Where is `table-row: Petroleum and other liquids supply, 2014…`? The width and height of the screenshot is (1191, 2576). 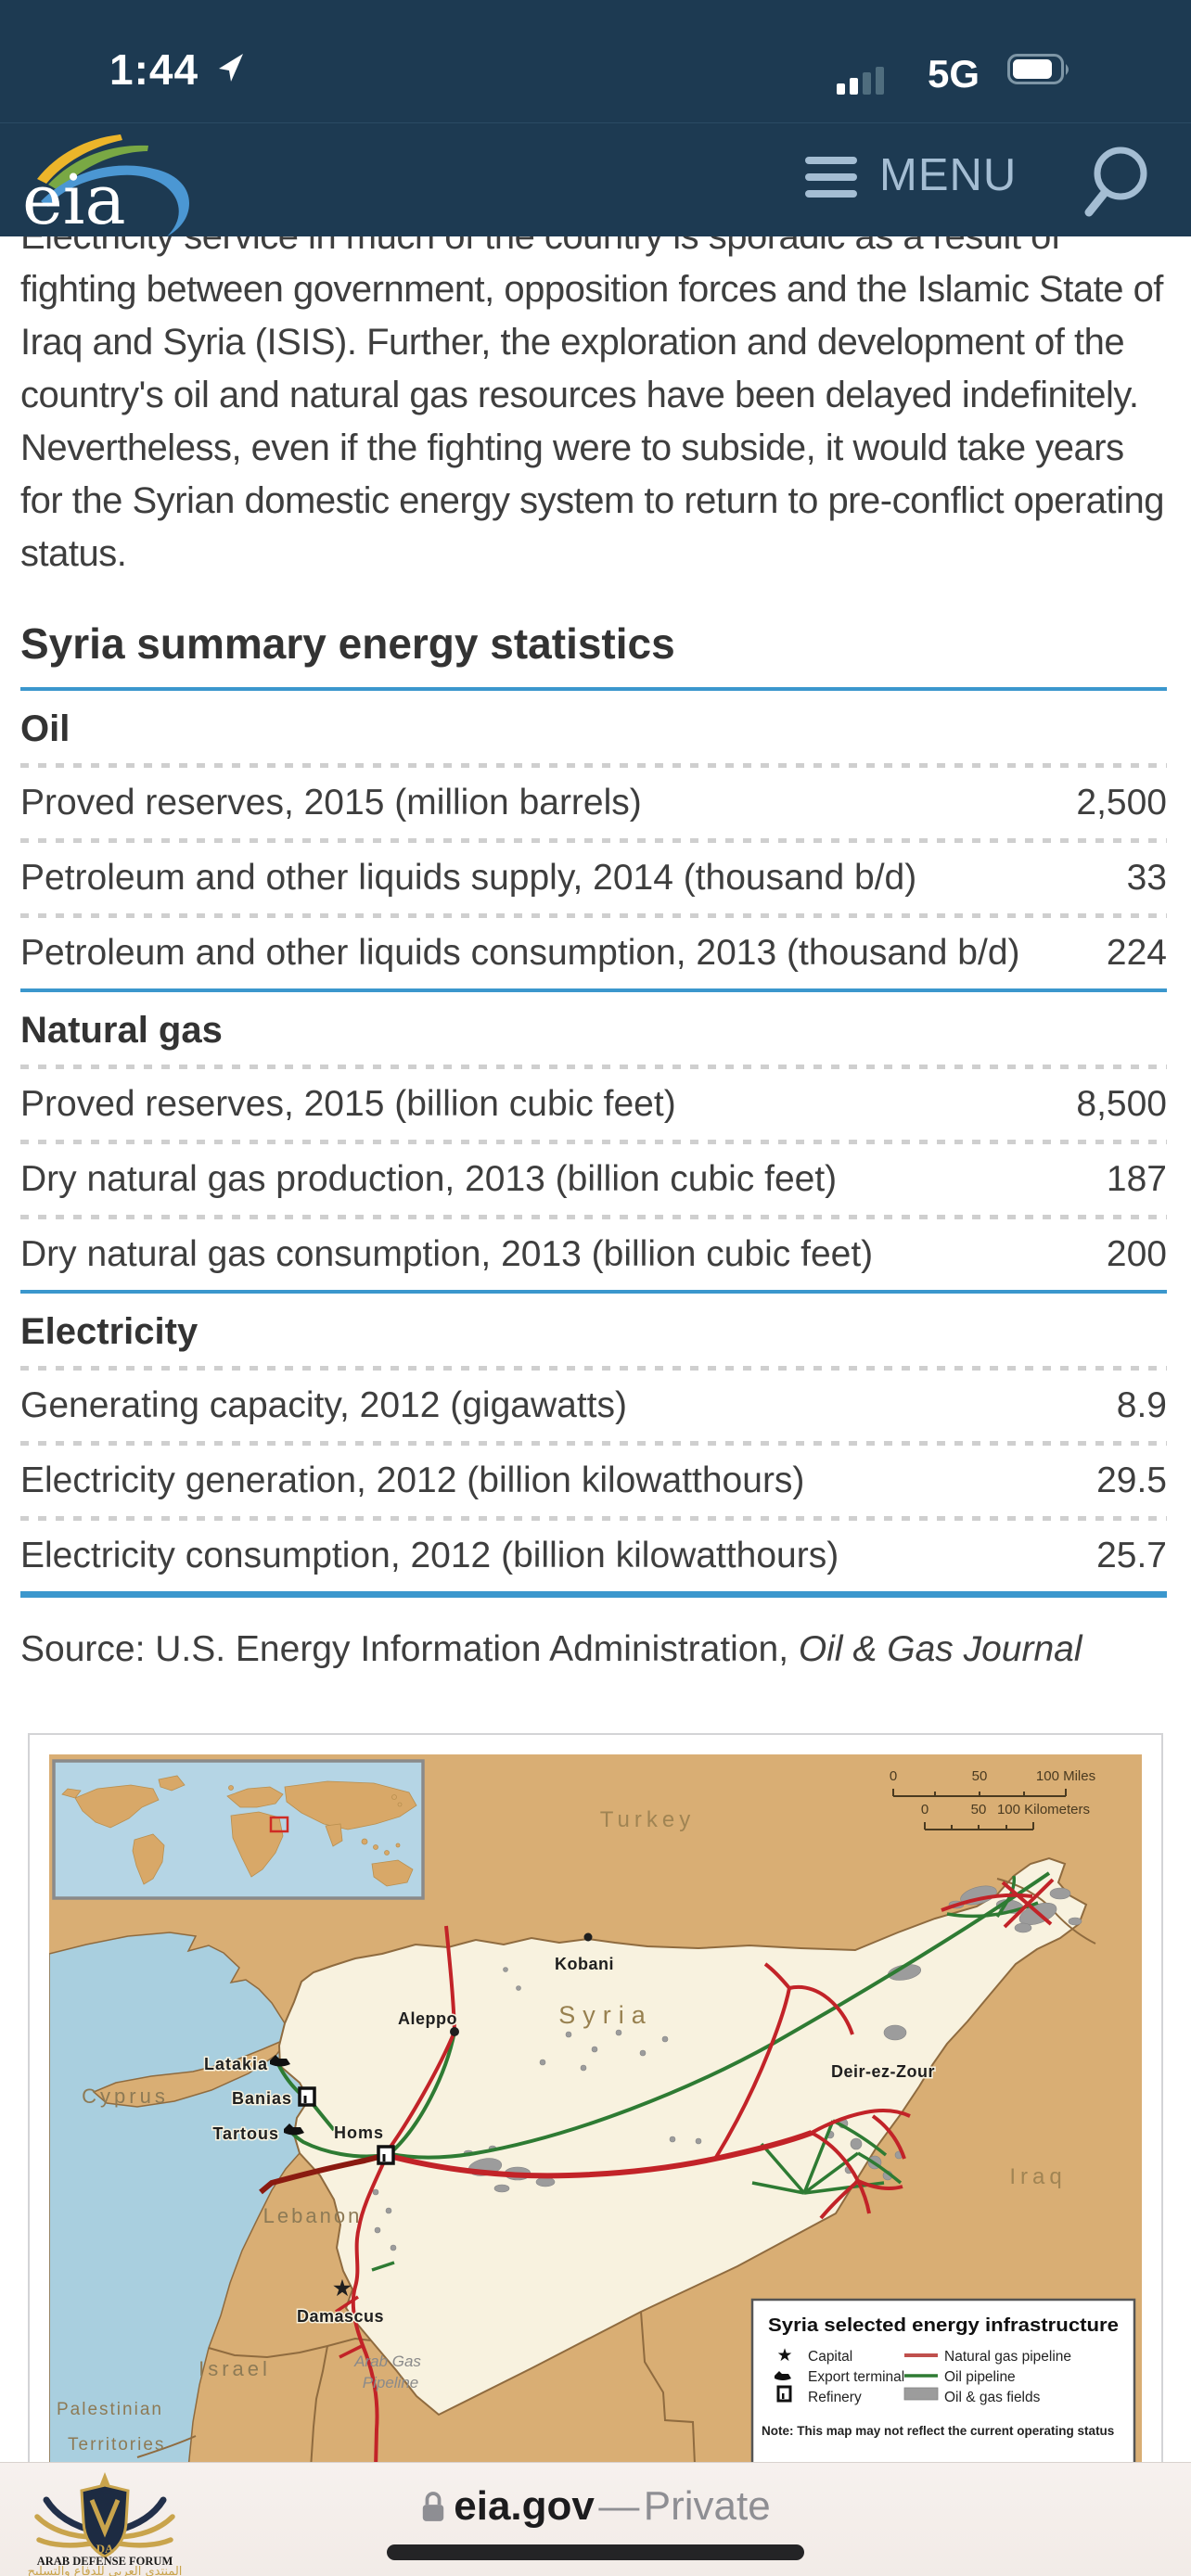 table-row: Petroleum and other liquids supply, 2014… is located at coordinates (593, 878).